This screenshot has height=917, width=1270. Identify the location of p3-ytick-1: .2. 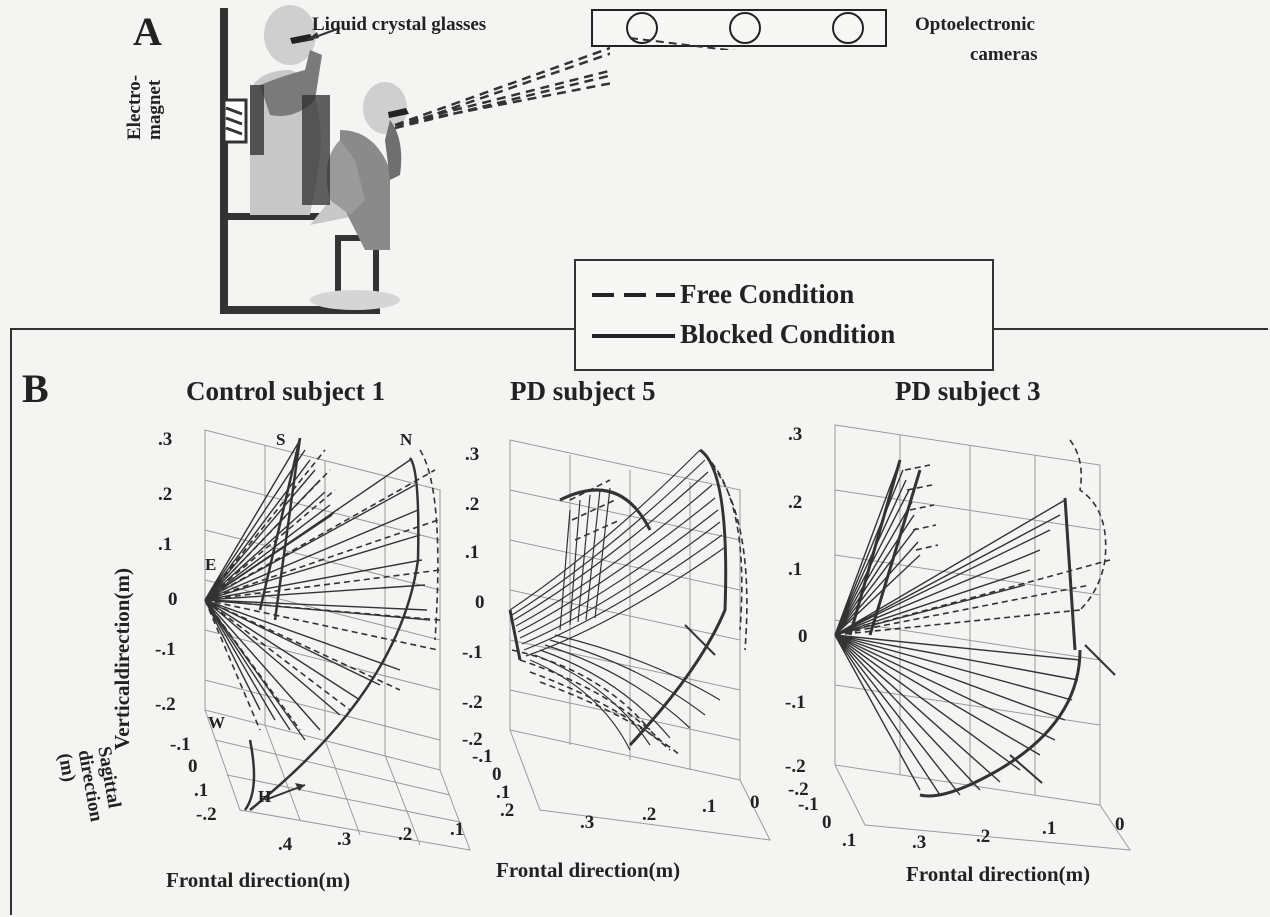
(795, 502).